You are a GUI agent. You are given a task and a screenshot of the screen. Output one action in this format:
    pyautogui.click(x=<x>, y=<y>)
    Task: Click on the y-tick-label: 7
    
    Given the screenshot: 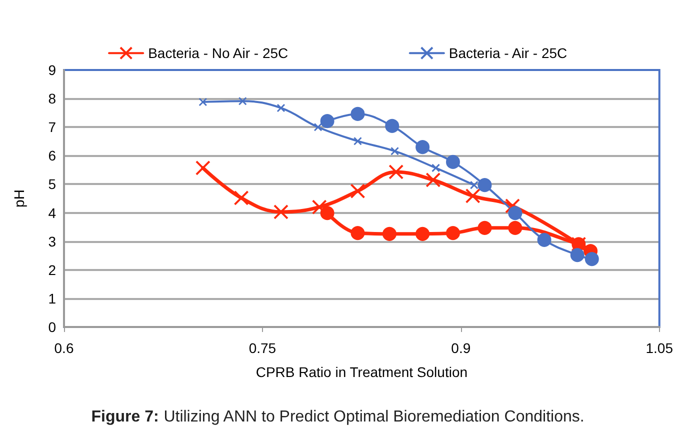 What is the action you would take?
    pyautogui.click(x=52, y=127)
    